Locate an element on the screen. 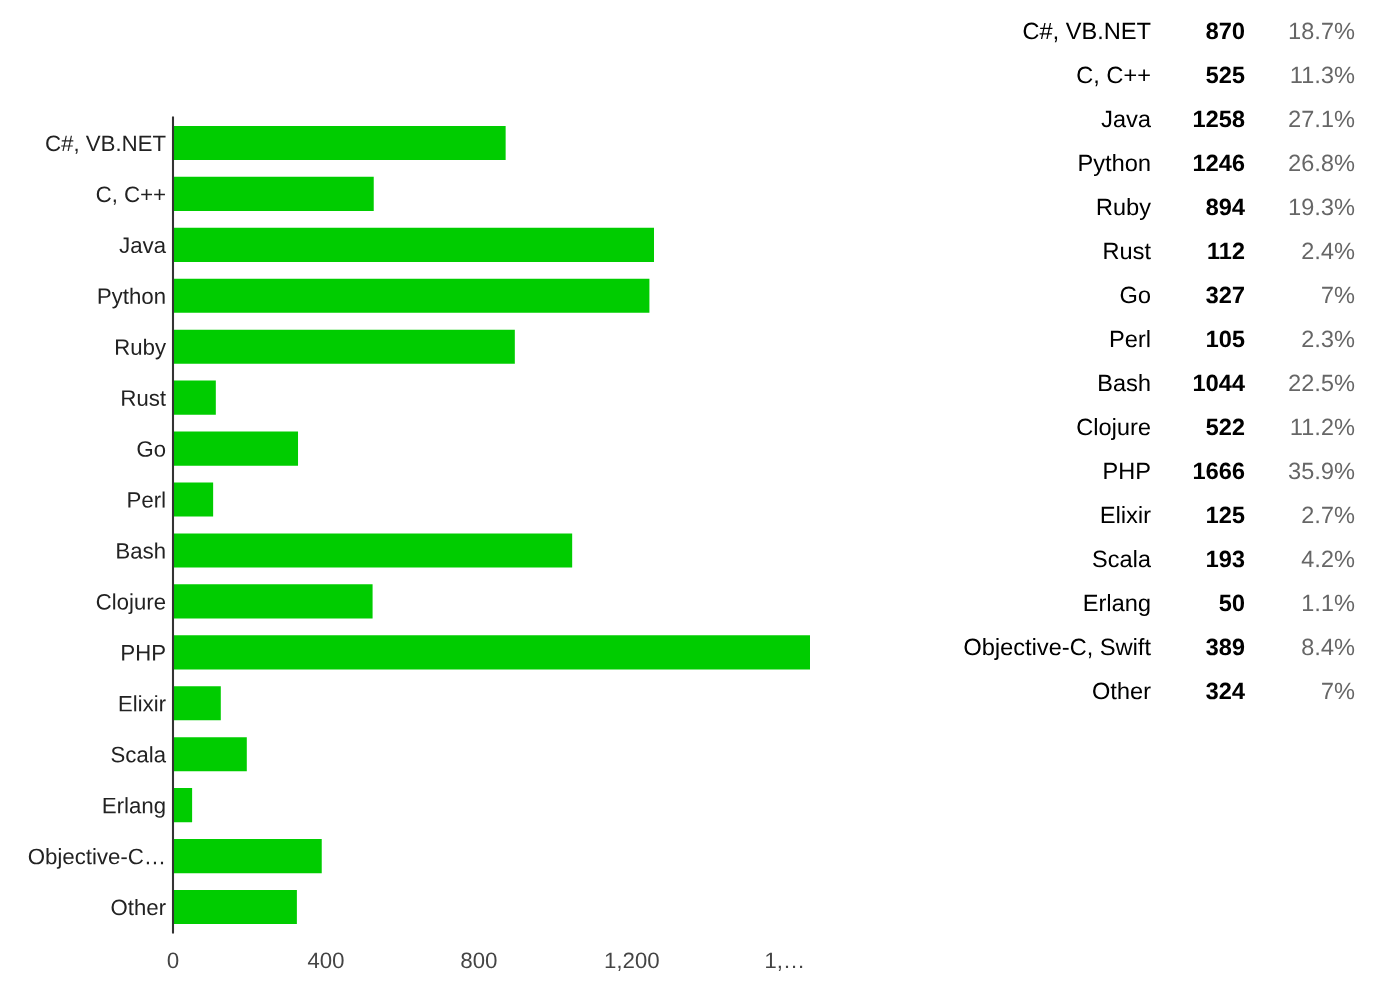 The image size is (1384, 1008). y-tick-label: Clojure is located at coordinates (131, 604).